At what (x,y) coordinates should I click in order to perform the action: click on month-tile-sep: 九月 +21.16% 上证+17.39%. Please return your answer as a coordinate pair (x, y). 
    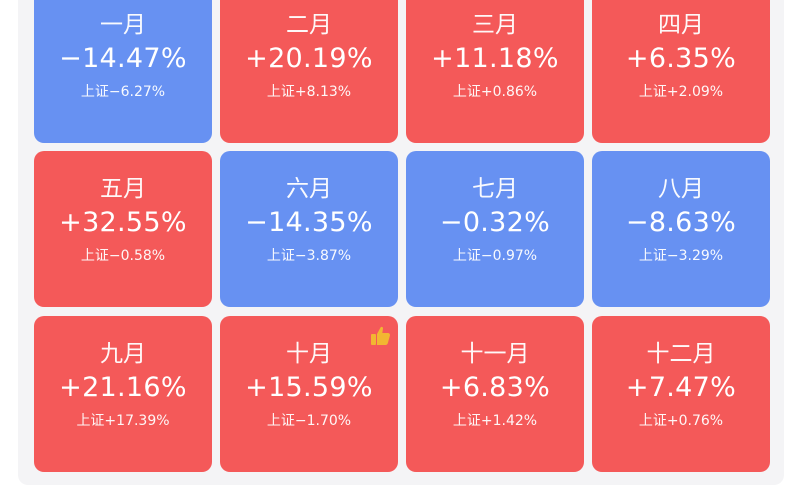
    Looking at the image, I should click on (123, 394).